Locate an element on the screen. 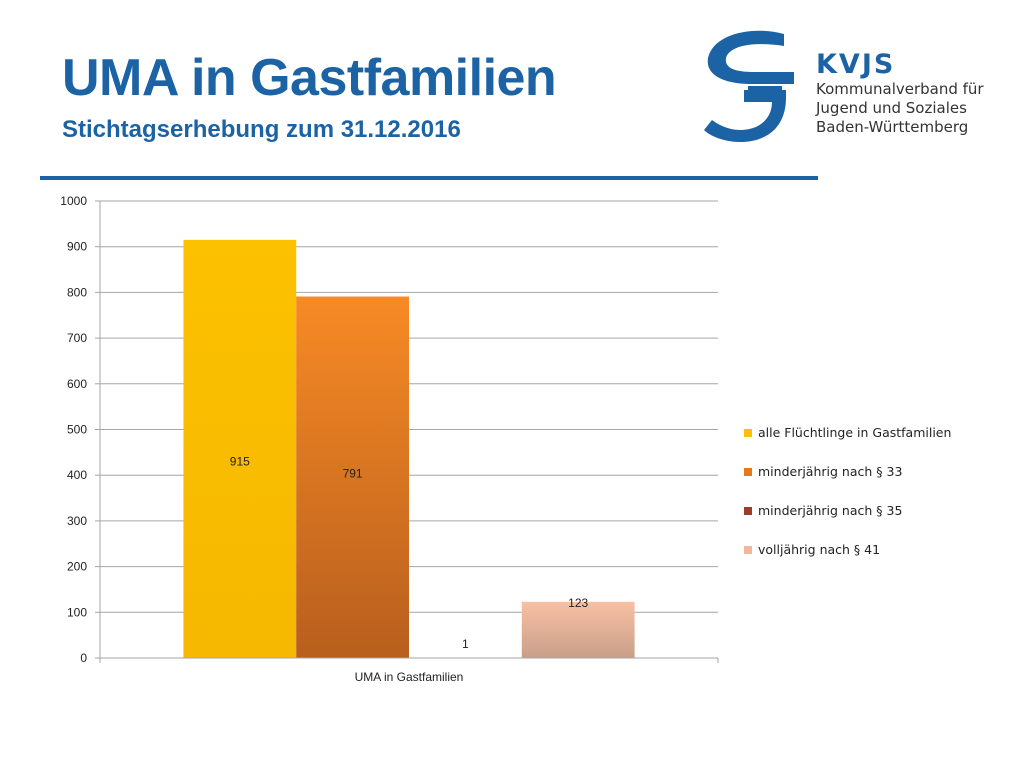  bar-data-label: 915 is located at coordinates (240, 462).